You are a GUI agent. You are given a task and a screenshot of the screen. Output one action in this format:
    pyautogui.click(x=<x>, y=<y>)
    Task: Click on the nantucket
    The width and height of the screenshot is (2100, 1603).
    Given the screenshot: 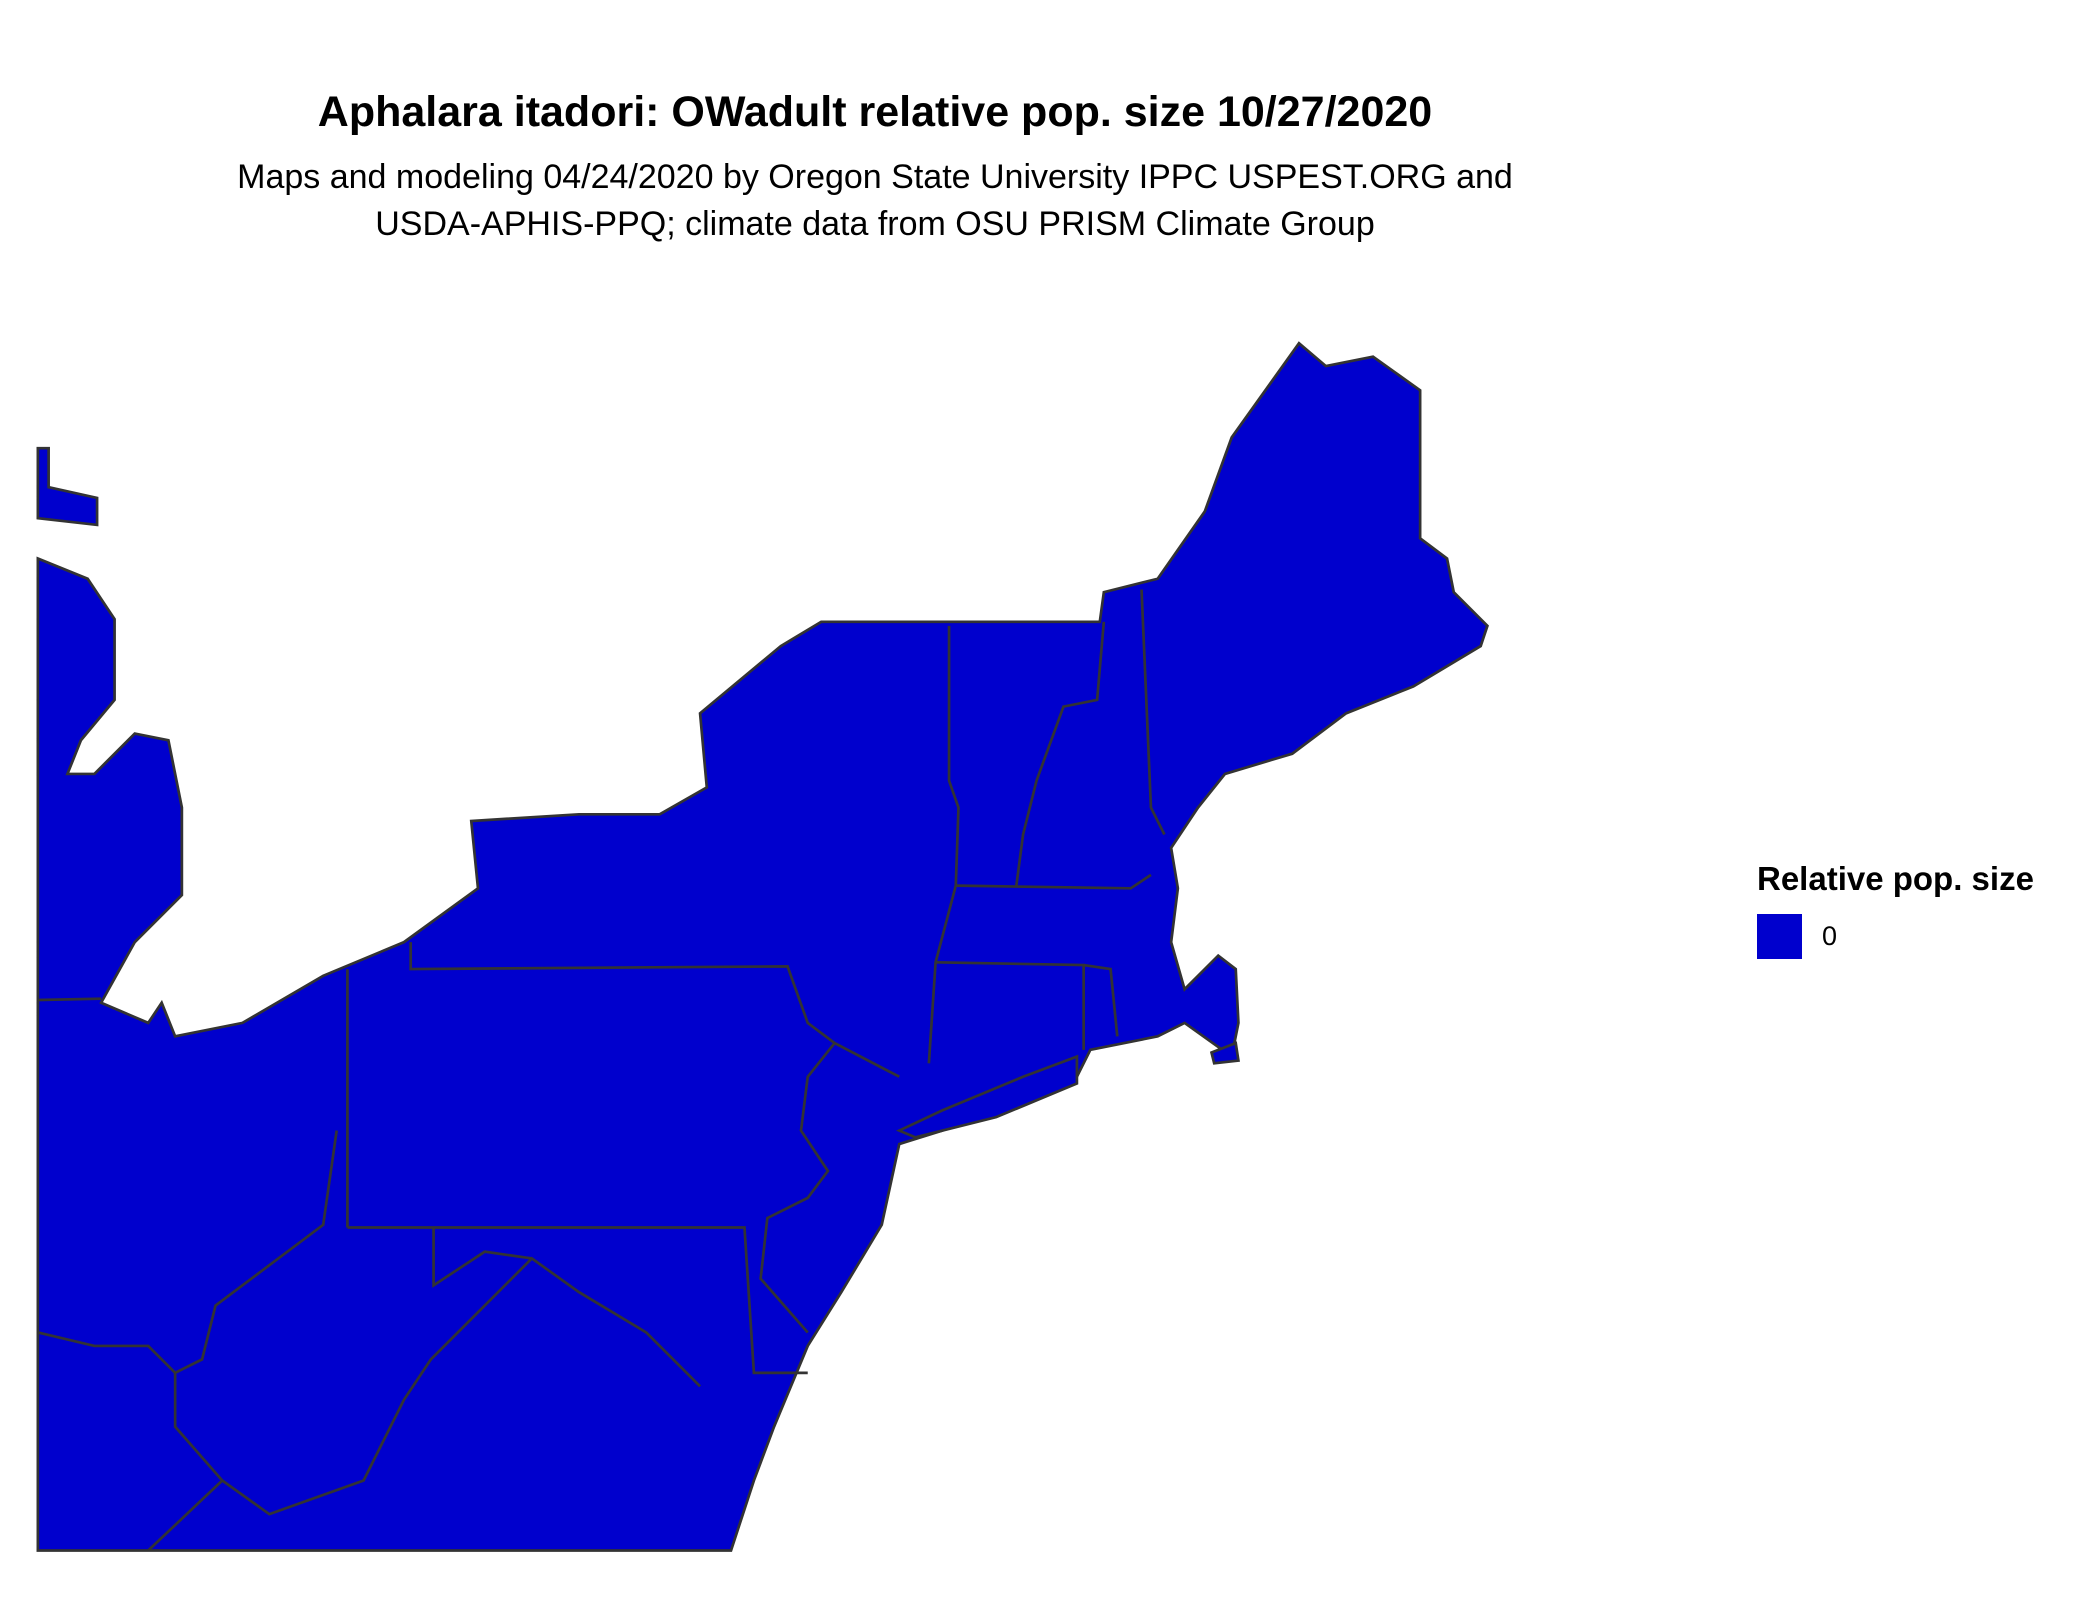 What is the action you would take?
    pyautogui.click(x=1224, y=1053)
    